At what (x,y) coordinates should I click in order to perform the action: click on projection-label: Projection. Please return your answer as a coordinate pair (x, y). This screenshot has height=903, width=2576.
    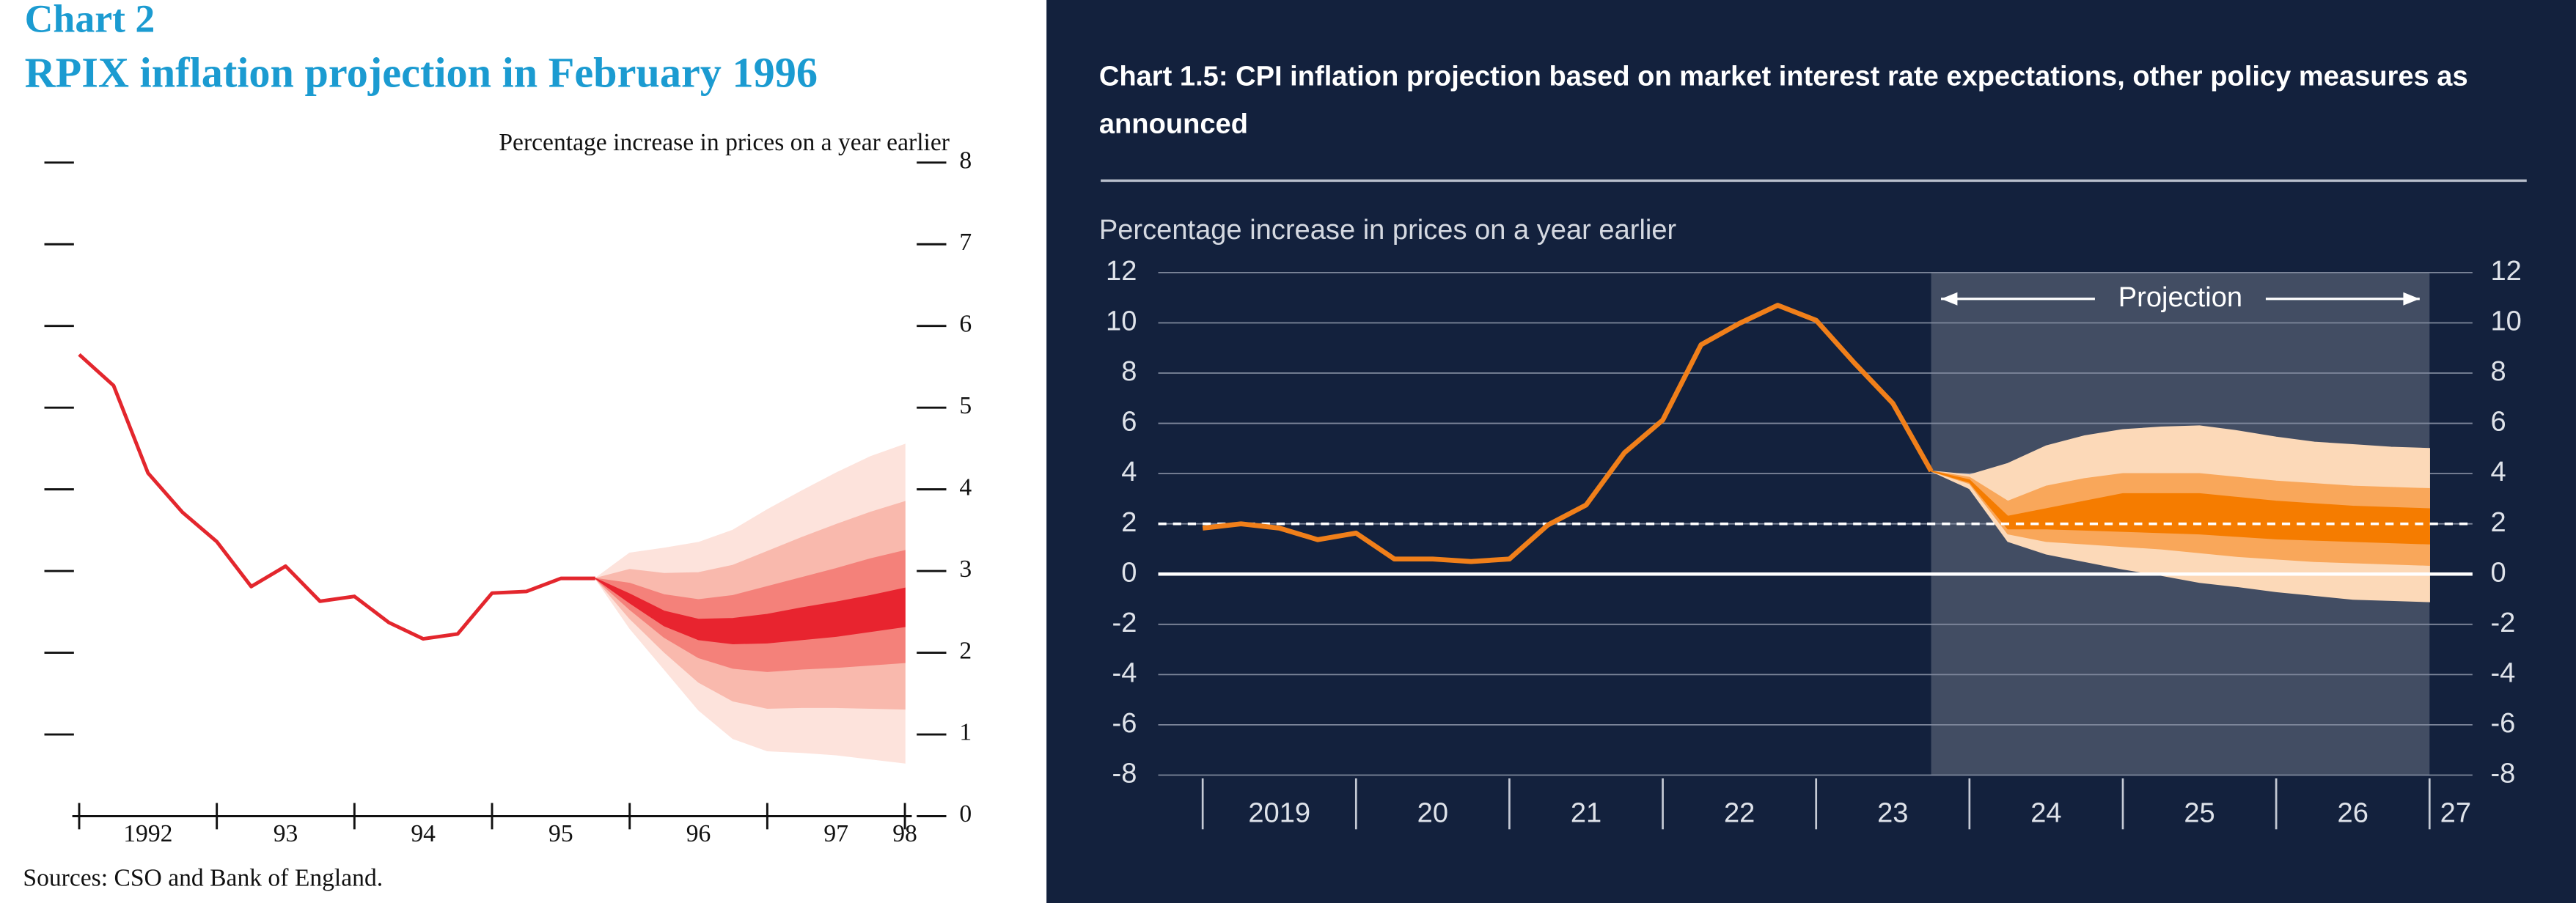
    Looking at the image, I should click on (2180, 297).